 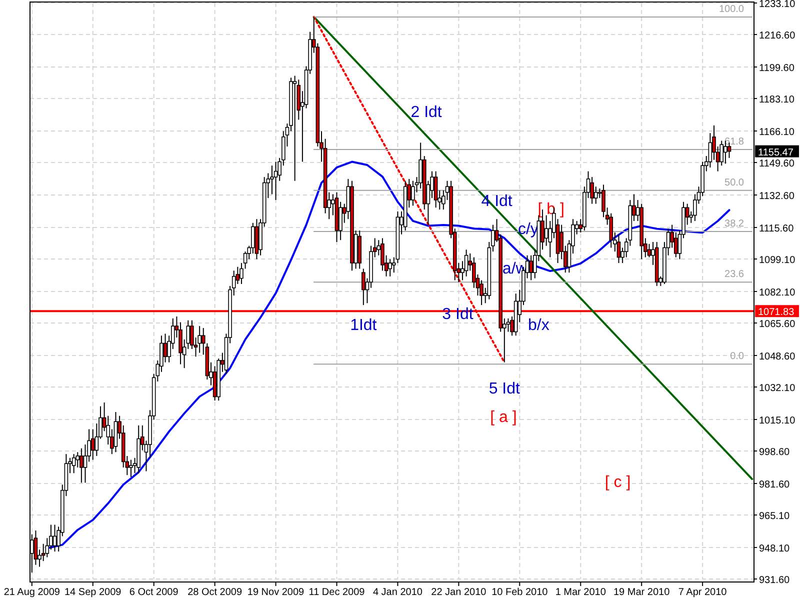 What do you see at coordinates (93, 592) in the screenshot?
I see `x-tick-label: 14 Sep 2009` at bounding box center [93, 592].